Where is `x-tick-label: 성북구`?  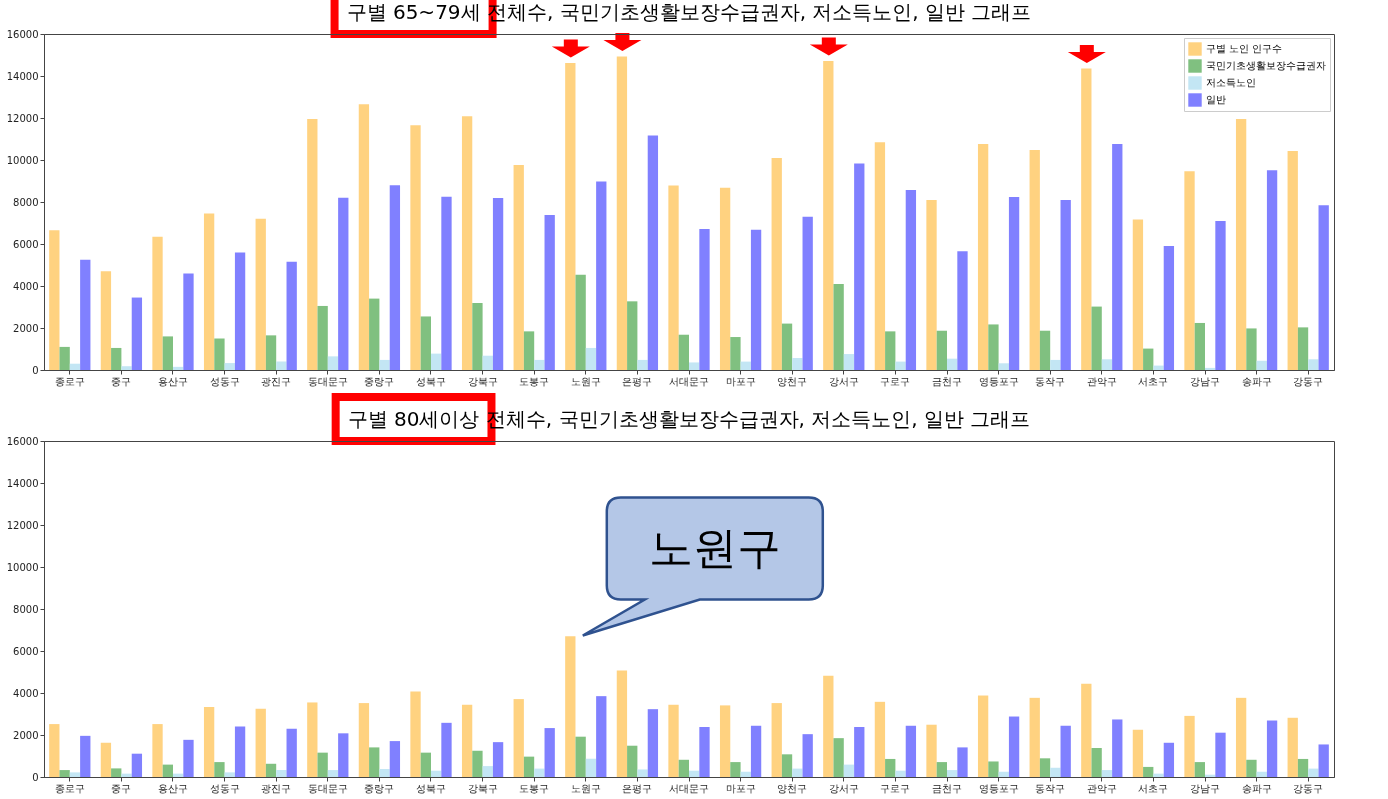 x-tick-label: 성북구 is located at coordinates (431, 381).